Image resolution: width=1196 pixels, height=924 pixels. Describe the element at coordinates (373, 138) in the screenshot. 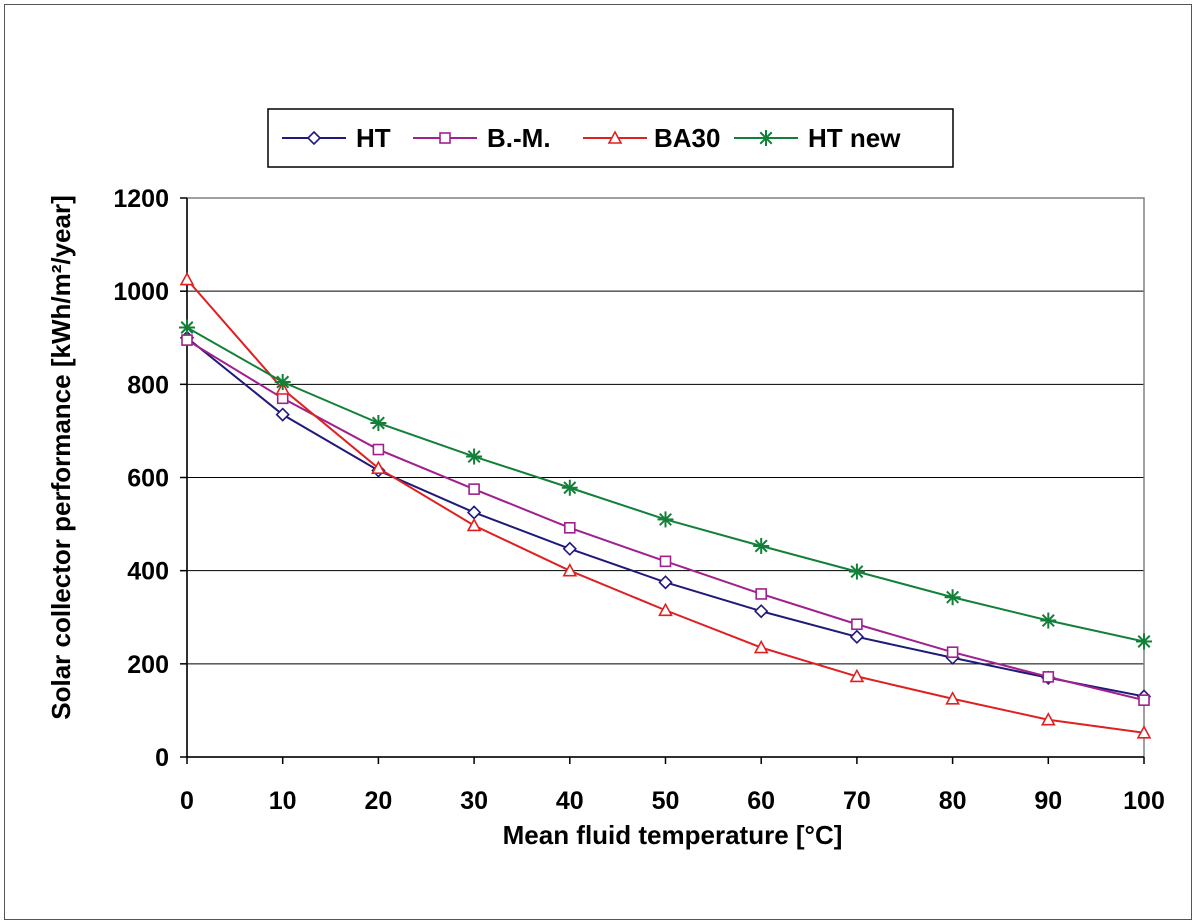

I see `legend-label: HT` at that location.